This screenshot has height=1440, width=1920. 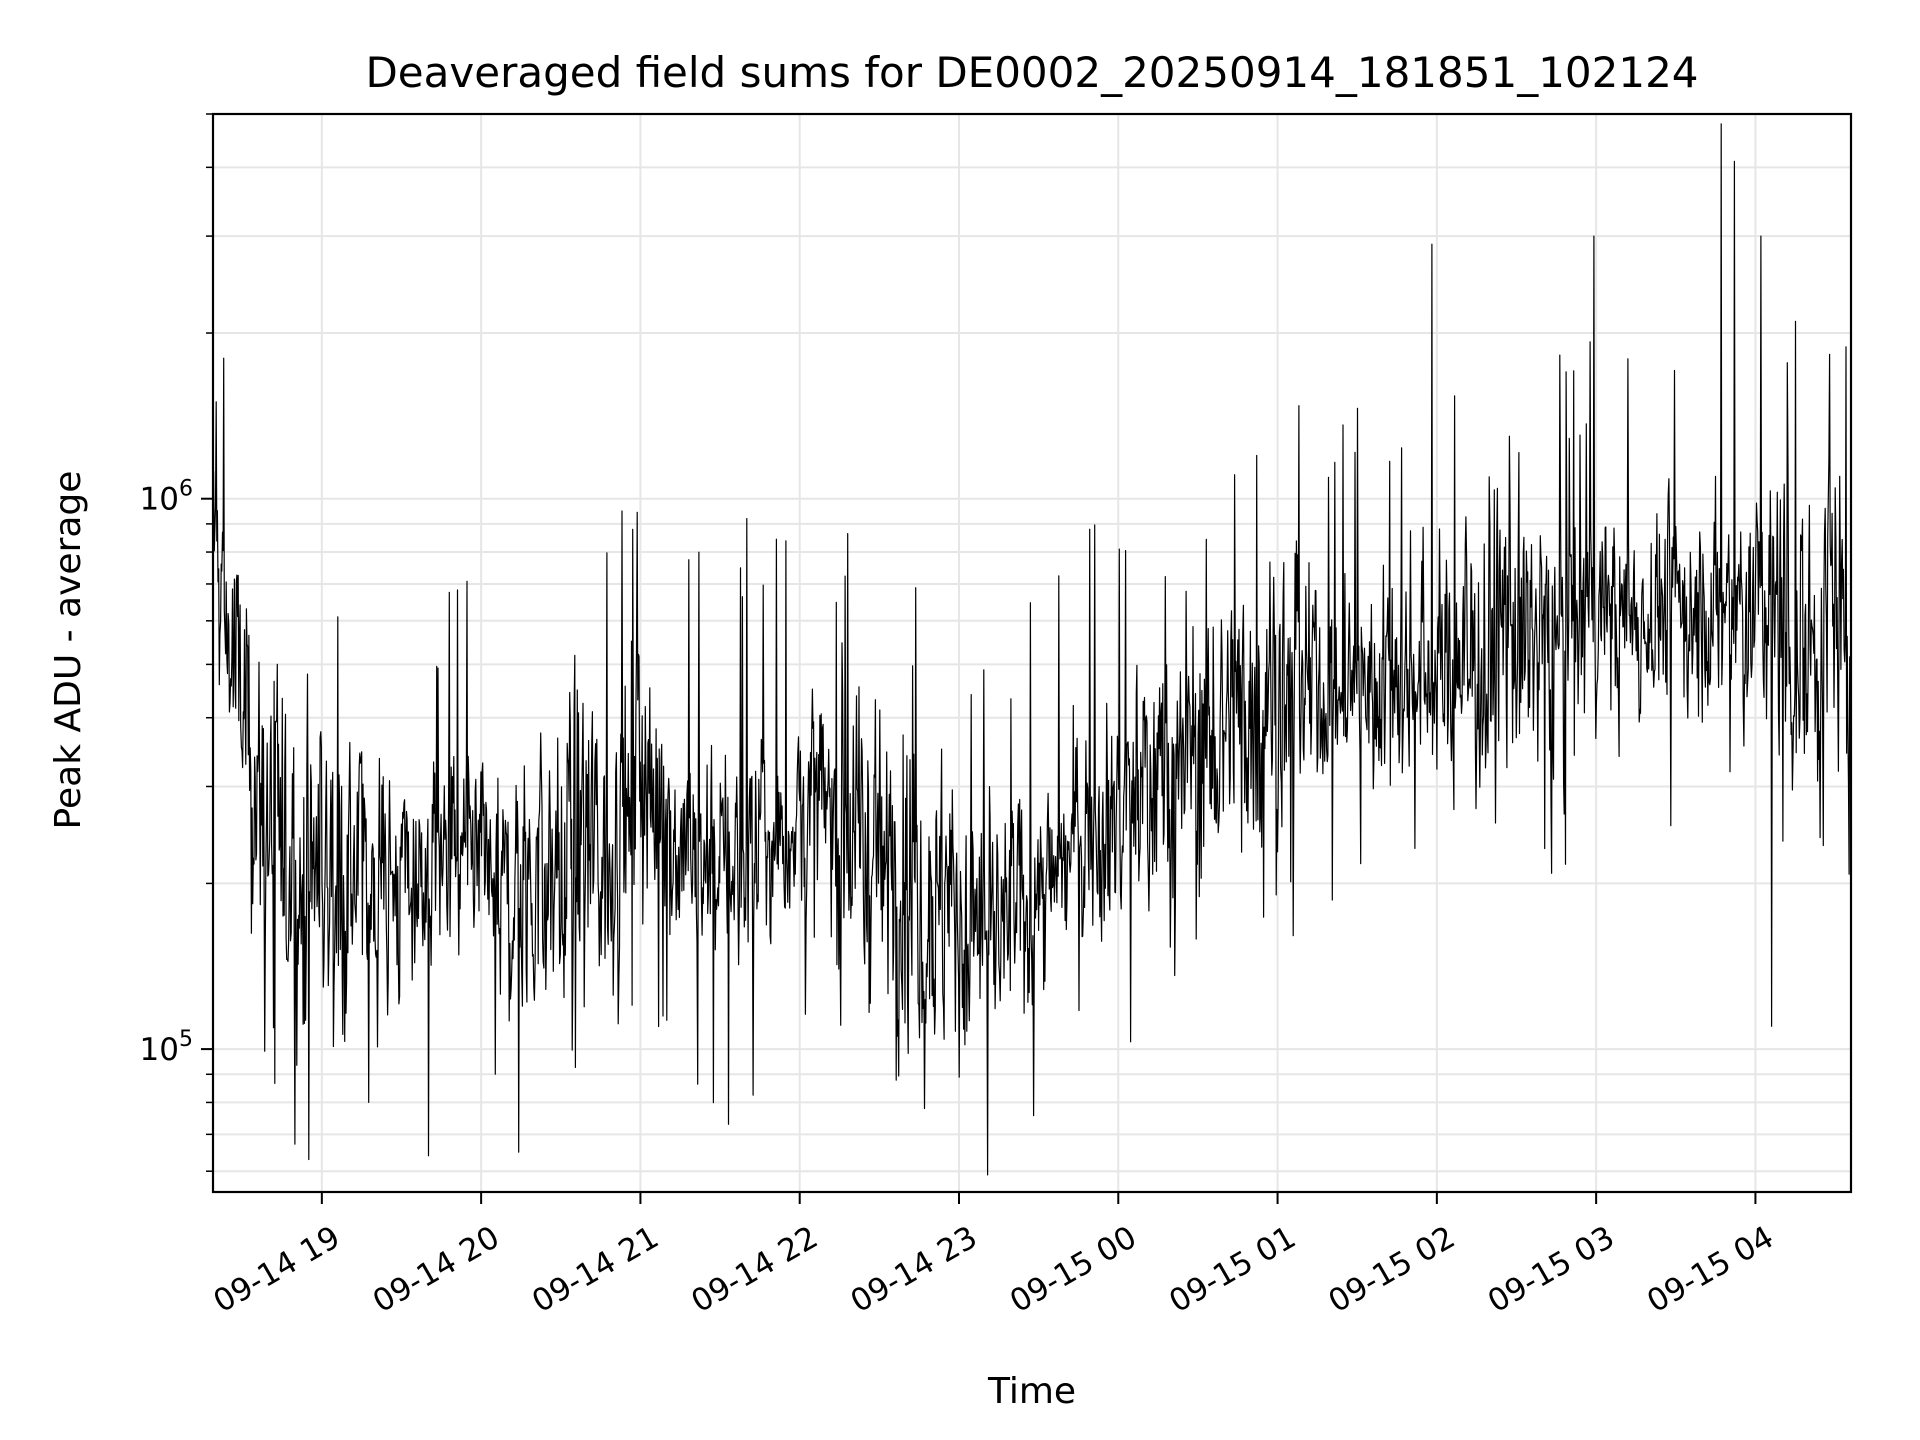 What do you see at coordinates (68, 650) in the screenshot?
I see `y-axis-label: Peak ADU - average` at bounding box center [68, 650].